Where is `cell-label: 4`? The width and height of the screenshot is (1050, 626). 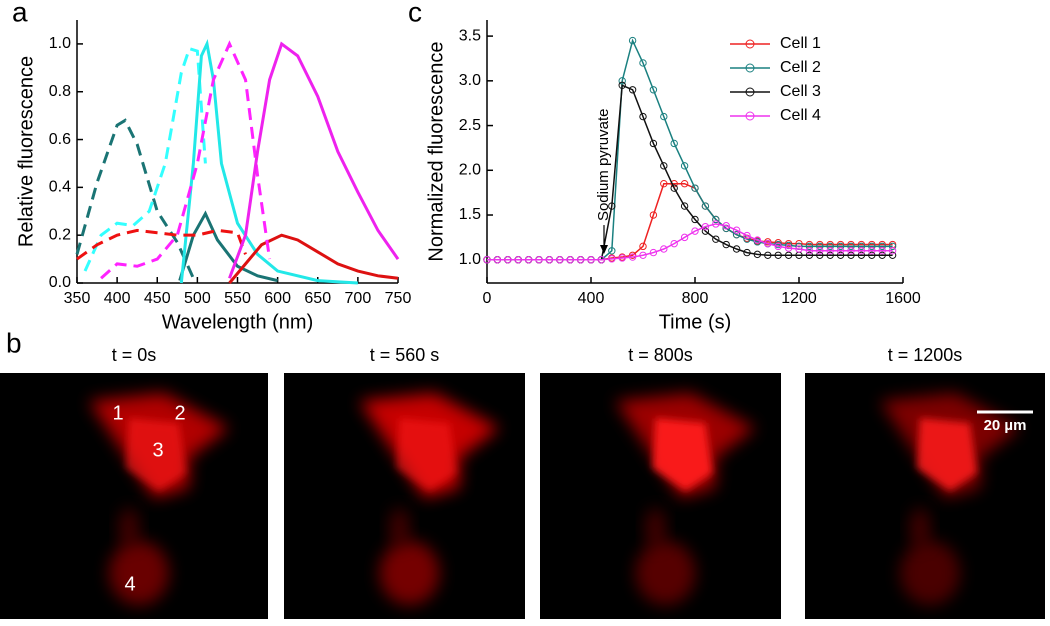 cell-label: 4 is located at coordinates (129, 584).